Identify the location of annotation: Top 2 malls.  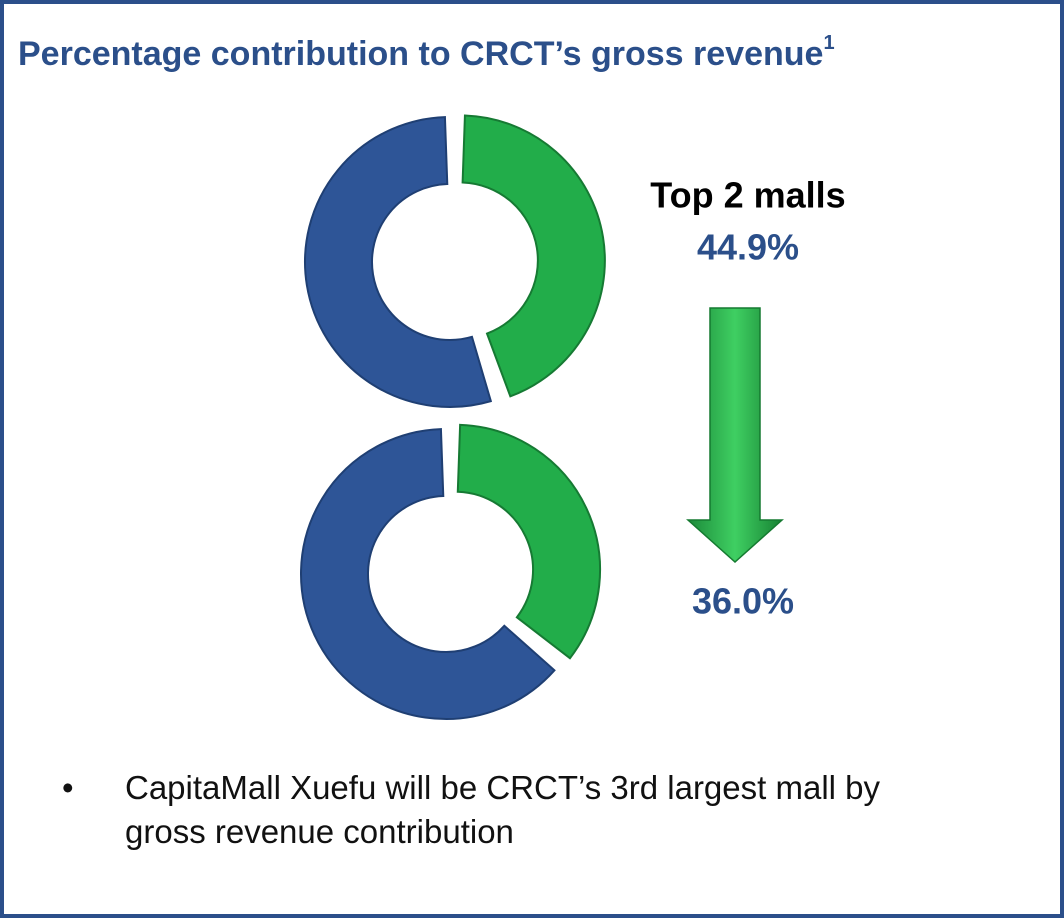
(747, 195).